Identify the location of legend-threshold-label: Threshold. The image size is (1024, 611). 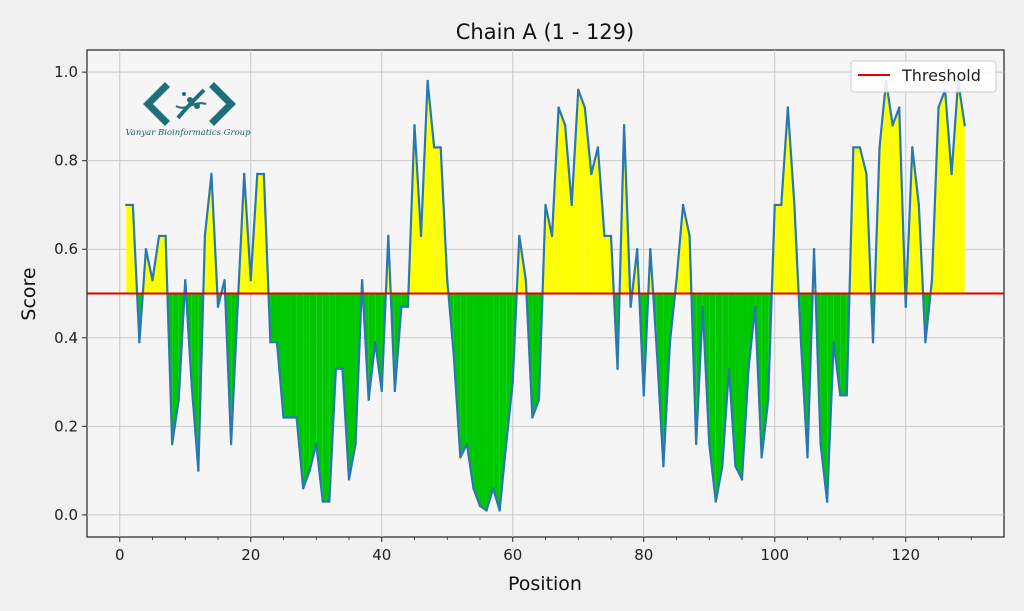
(941, 75).